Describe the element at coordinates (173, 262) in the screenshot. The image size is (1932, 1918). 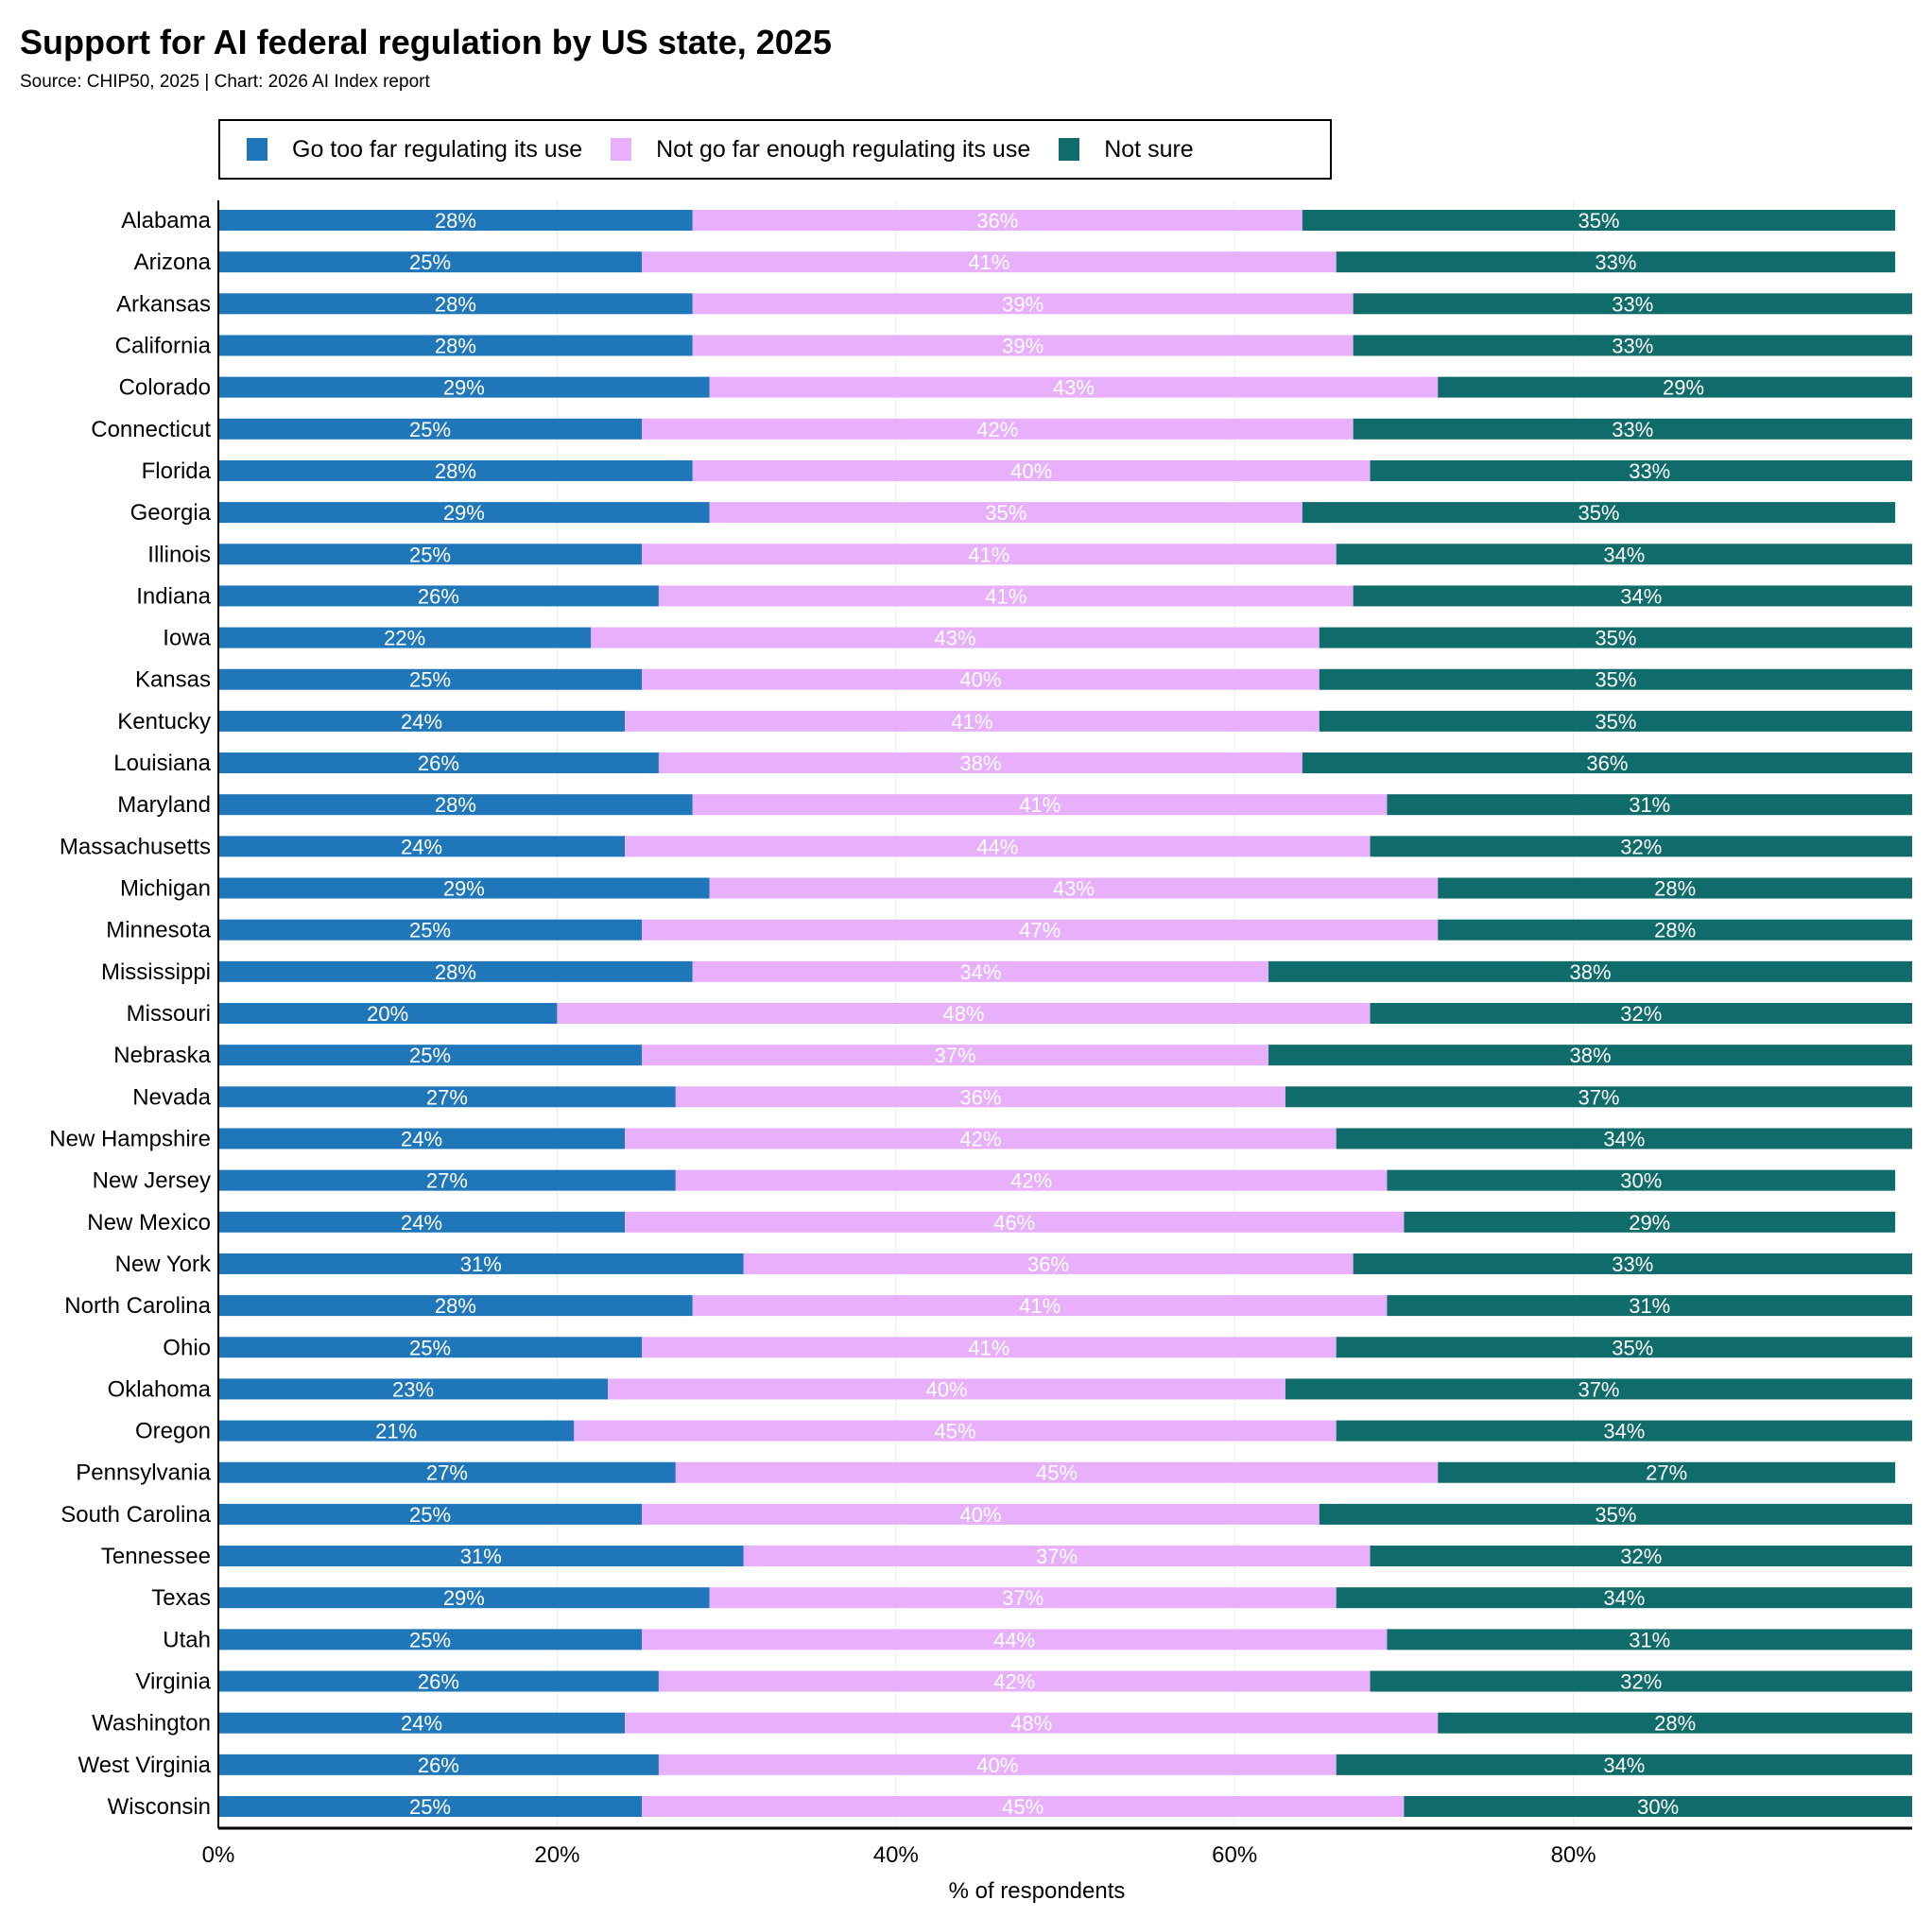
I see `category-label: Arizona` at that location.